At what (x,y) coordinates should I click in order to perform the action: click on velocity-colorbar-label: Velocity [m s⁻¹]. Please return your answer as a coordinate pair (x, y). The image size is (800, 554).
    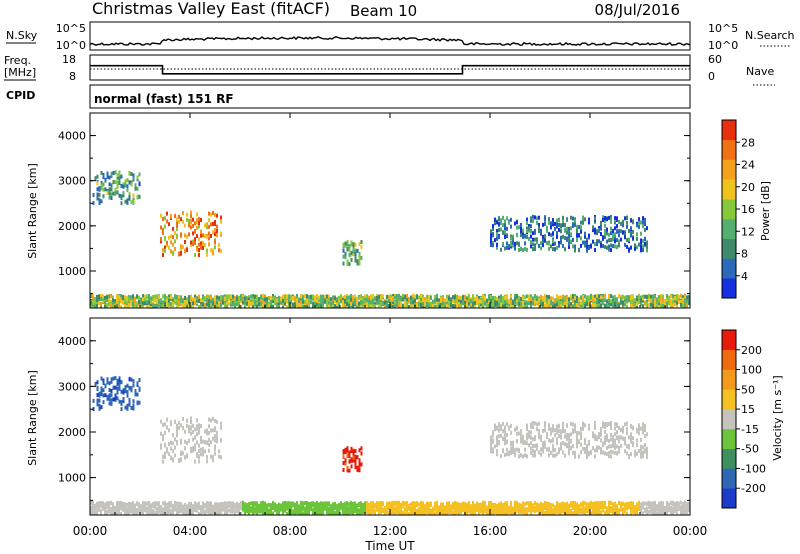
    Looking at the image, I should click on (777, 417).